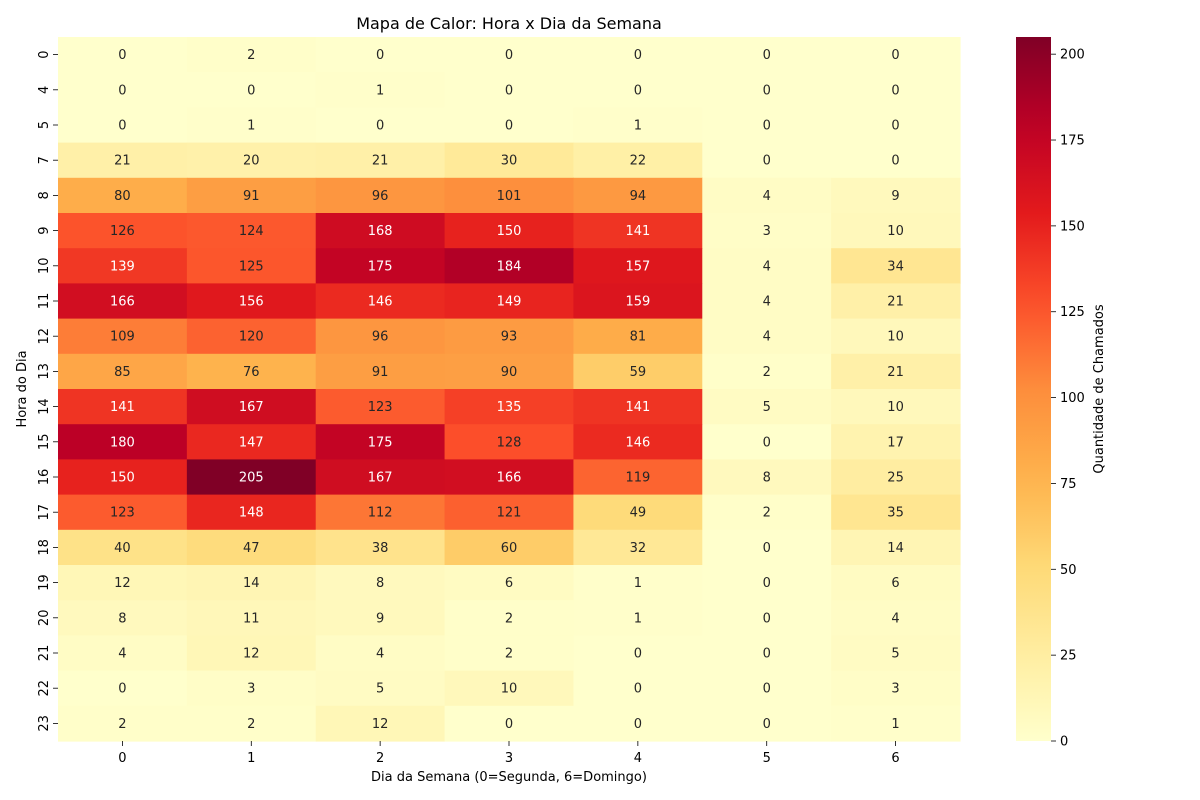 This screenshot has height=800, width=1200. I want to click on cell-value-label: 148, so click(251, 513).